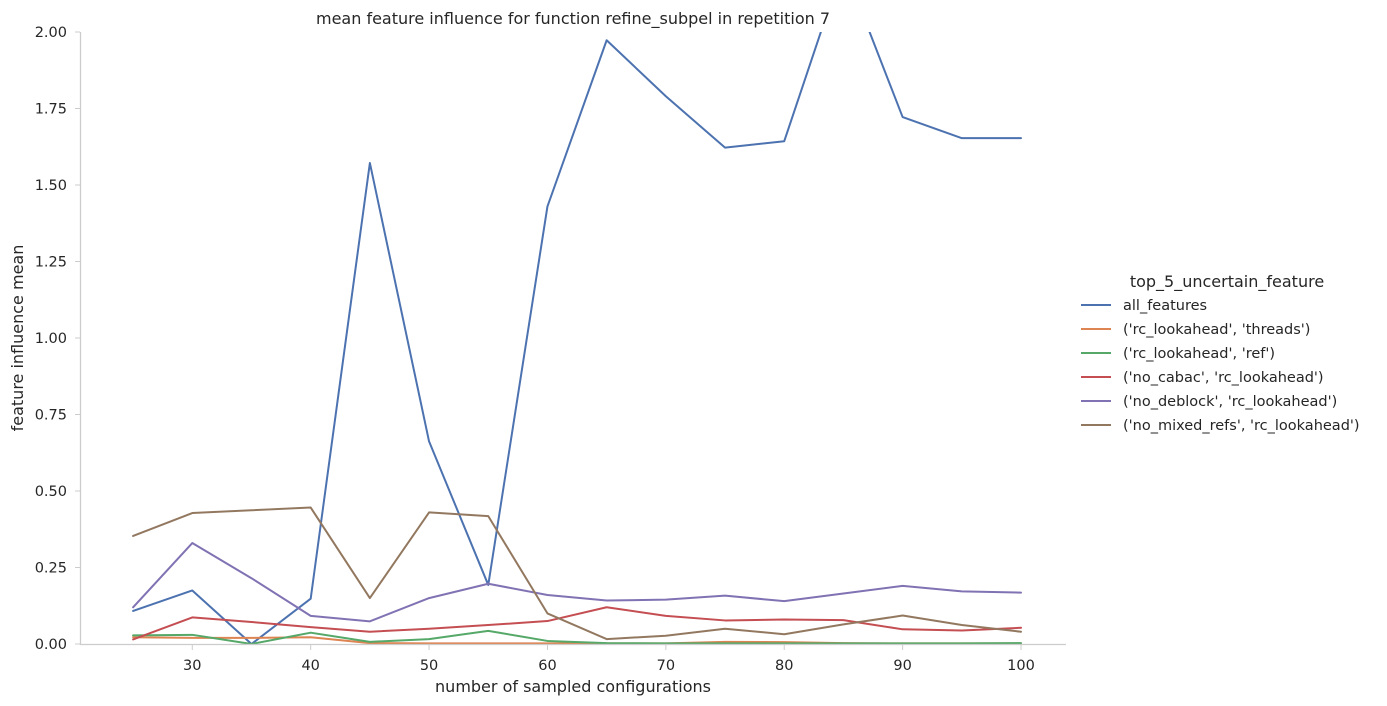 The image size is (1387, 706). Describe the element at coordinates (1165, 306) in the screenshot. I see `legend-entry-label: all_features` at that location.